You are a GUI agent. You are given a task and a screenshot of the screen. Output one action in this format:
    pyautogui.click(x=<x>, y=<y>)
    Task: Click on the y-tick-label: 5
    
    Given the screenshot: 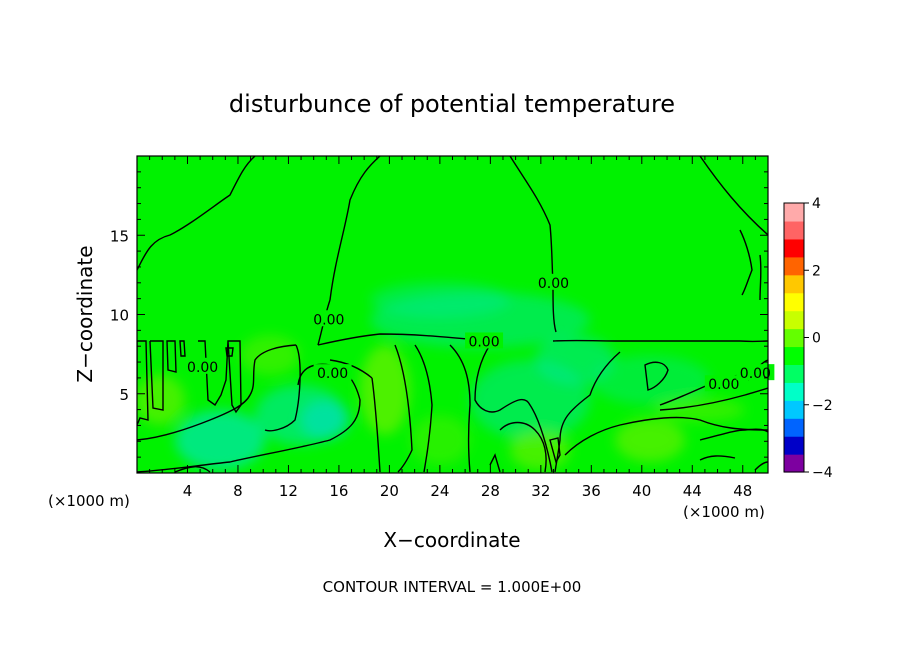 What is the action you would take?
    pyautogui.click(x=124, y=395)
    